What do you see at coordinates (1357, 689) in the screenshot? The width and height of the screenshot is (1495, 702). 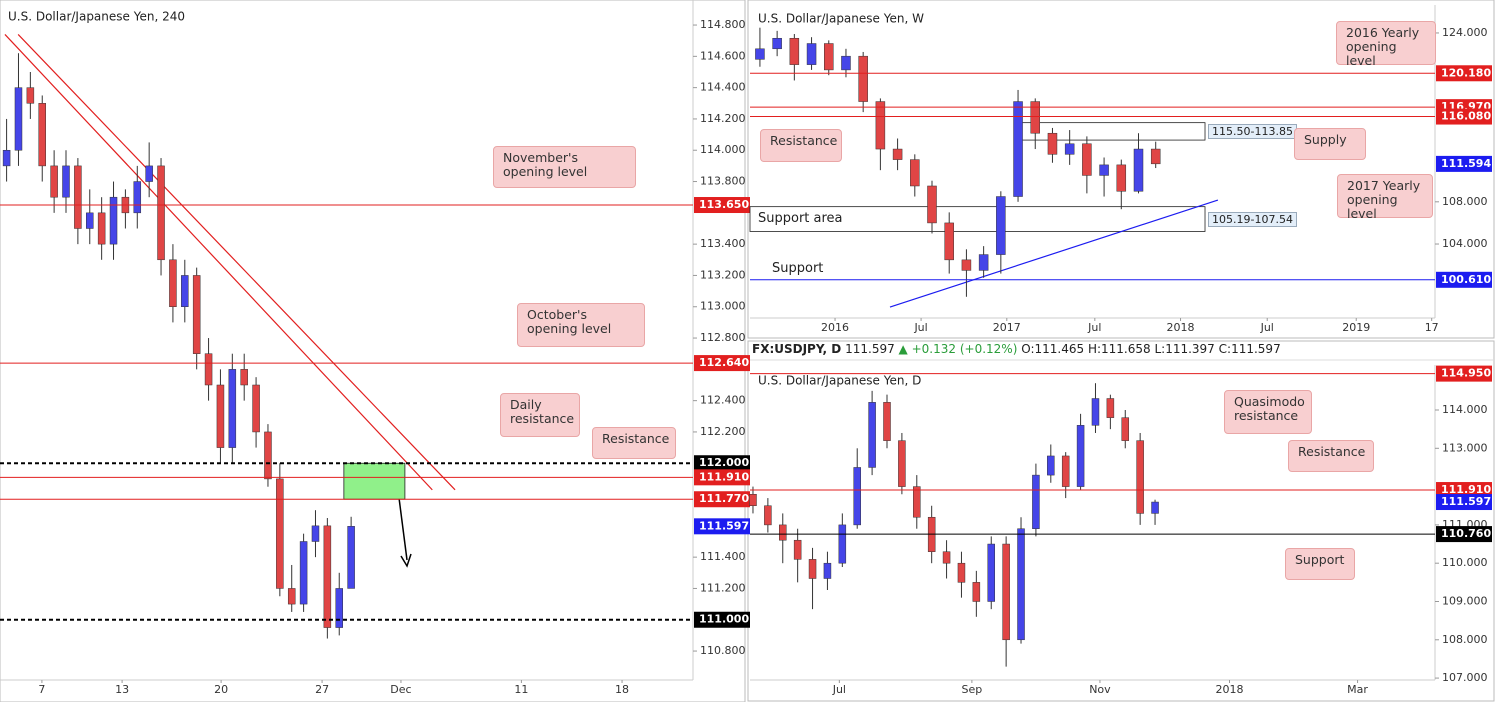 I see `x-tick-label: Mar` at bounding box center [1357, 689].